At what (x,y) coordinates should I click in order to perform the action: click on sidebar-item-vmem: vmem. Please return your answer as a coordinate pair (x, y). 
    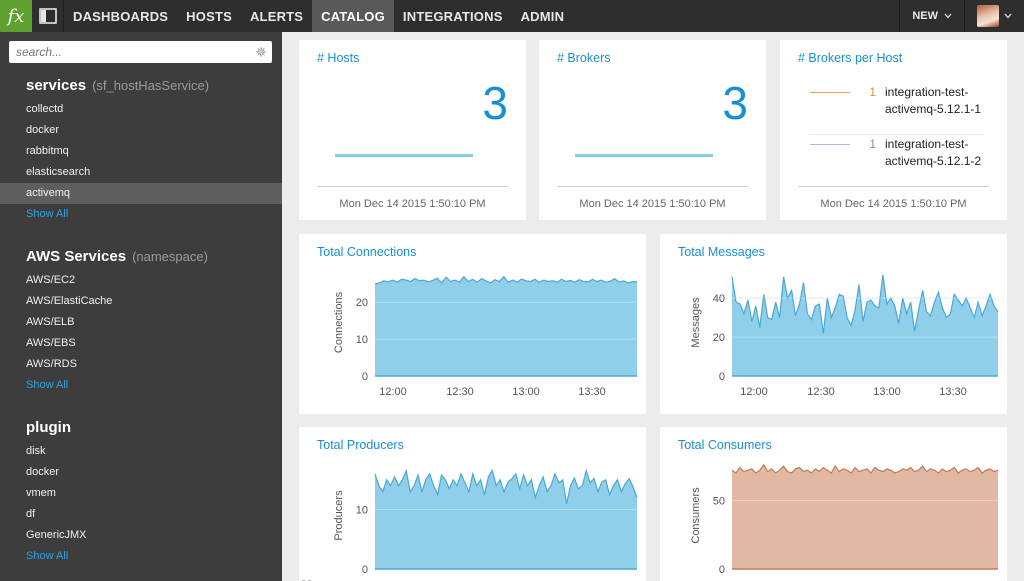
    Looking at the image, I should click on (41, 493).